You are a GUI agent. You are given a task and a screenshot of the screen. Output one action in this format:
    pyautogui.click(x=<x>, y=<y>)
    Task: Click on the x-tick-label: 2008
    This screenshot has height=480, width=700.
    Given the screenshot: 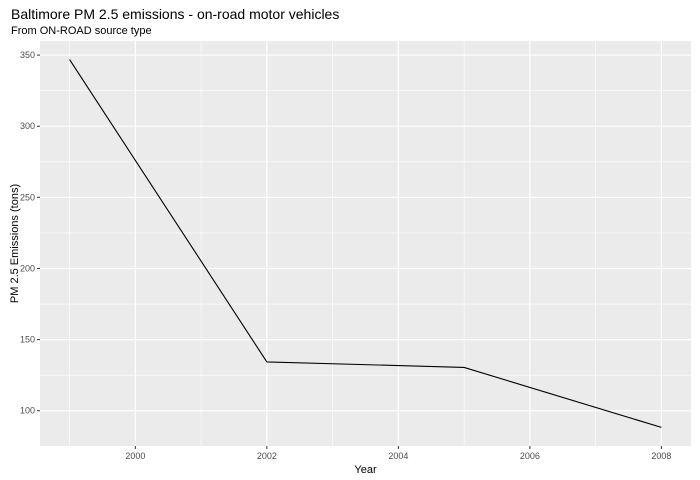 What is the action you would take?
    pyautogui.click(x=661, y=456)
    